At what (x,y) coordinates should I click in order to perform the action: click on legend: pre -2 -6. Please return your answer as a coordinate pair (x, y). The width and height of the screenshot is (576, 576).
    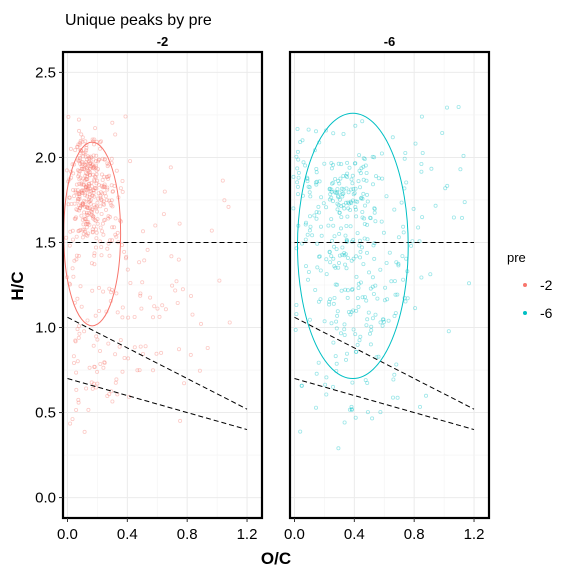
    Looking at the image, I should click on (530, 285).